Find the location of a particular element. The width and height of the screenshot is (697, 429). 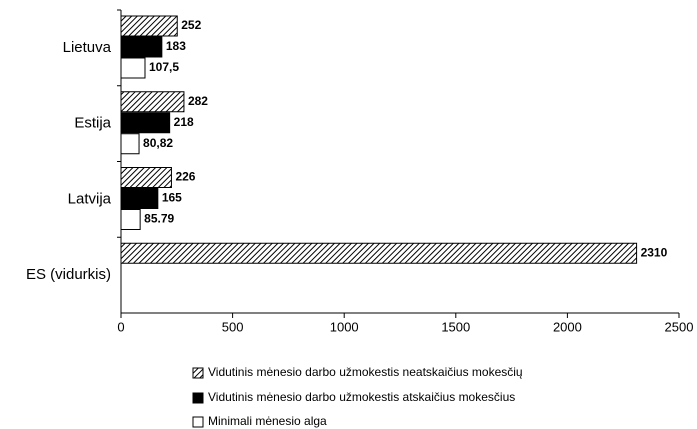

legend-label: Minimali mėnesio alga is located at coordinates (267, 421).